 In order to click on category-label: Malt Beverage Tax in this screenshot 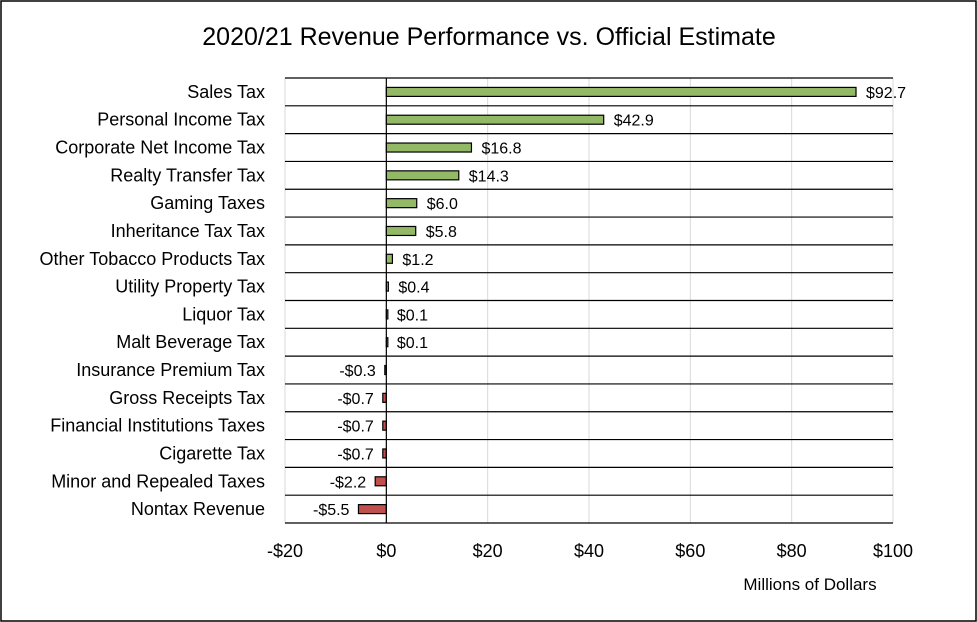, I will do `click(190, 342)`.